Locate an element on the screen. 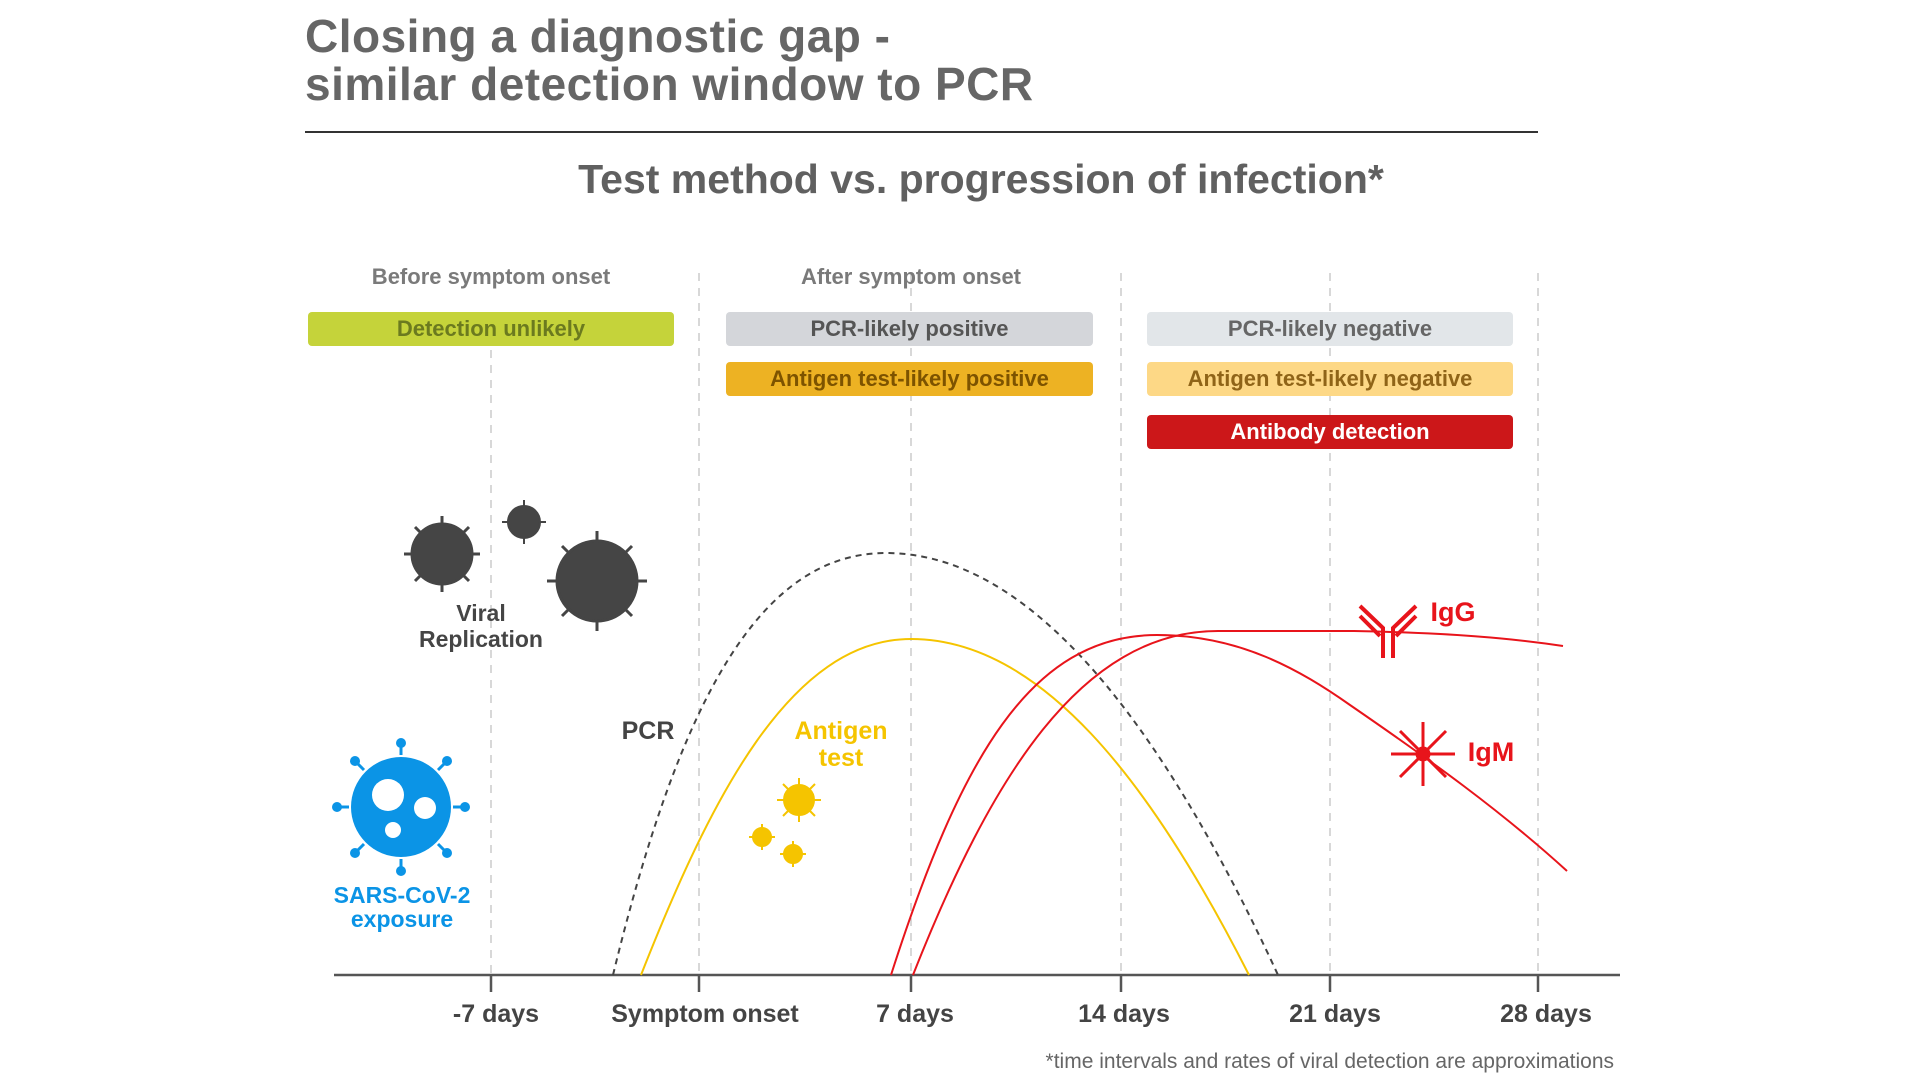  pcr-positive-box: PCR-likely positive is located at coordinates (909, 329).